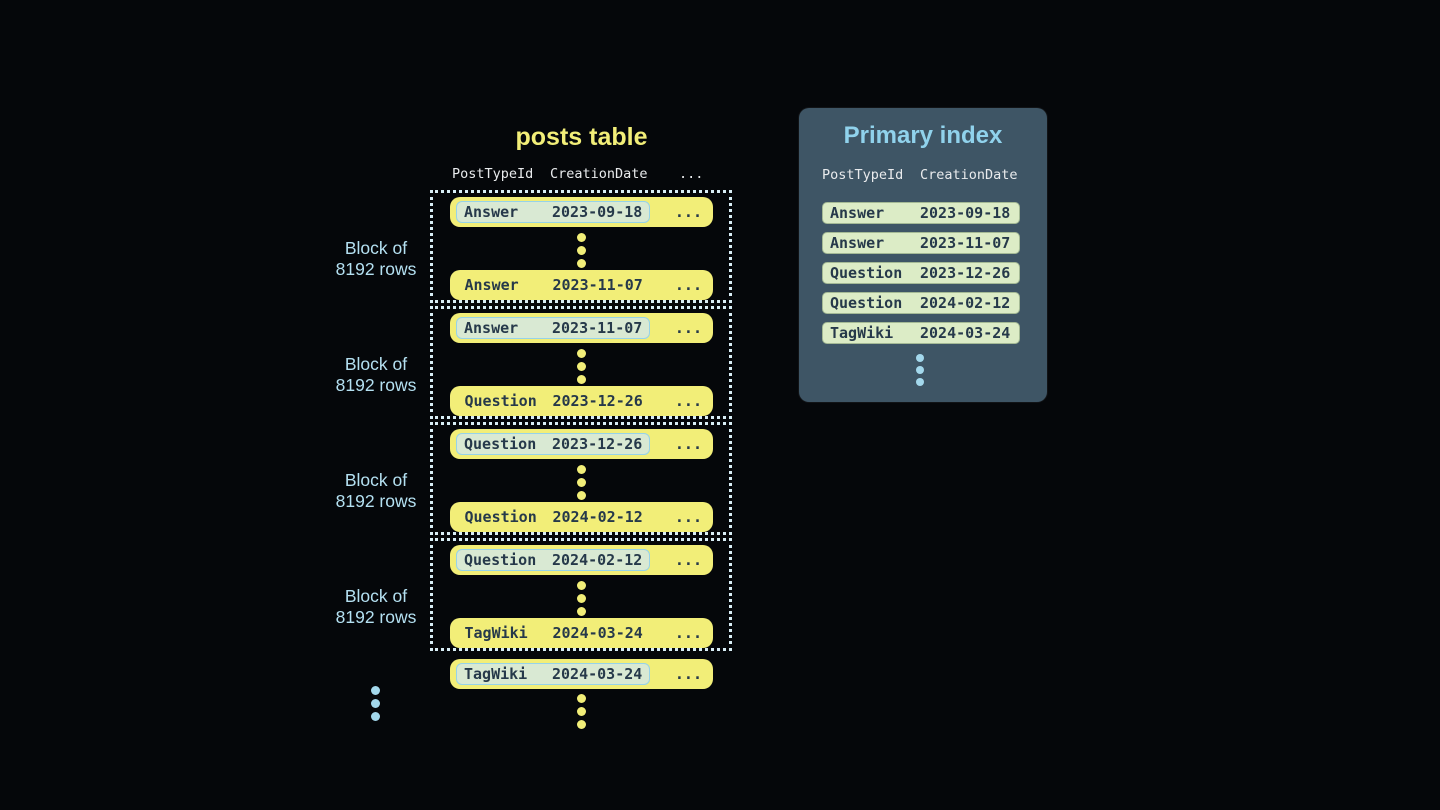 Image resolution: width=1440 pixels, height=810 pixels. I want to click on posts-table-title: posts table, so click(581, 137).